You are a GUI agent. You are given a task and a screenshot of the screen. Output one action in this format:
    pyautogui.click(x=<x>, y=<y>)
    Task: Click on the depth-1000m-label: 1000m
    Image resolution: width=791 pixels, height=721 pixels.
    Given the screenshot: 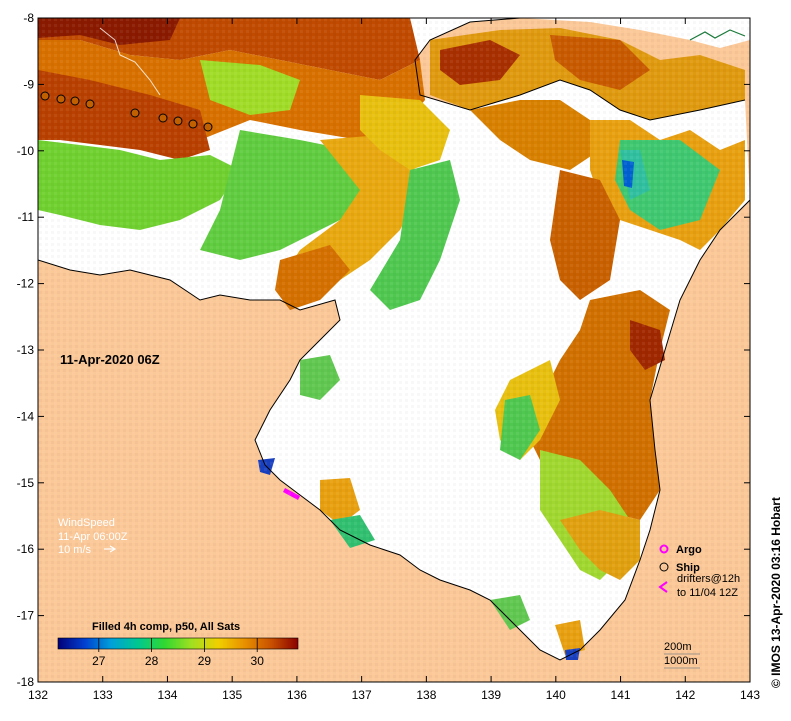 What is the action you would take?
    pyautogui.click(x=681, y=661)
    